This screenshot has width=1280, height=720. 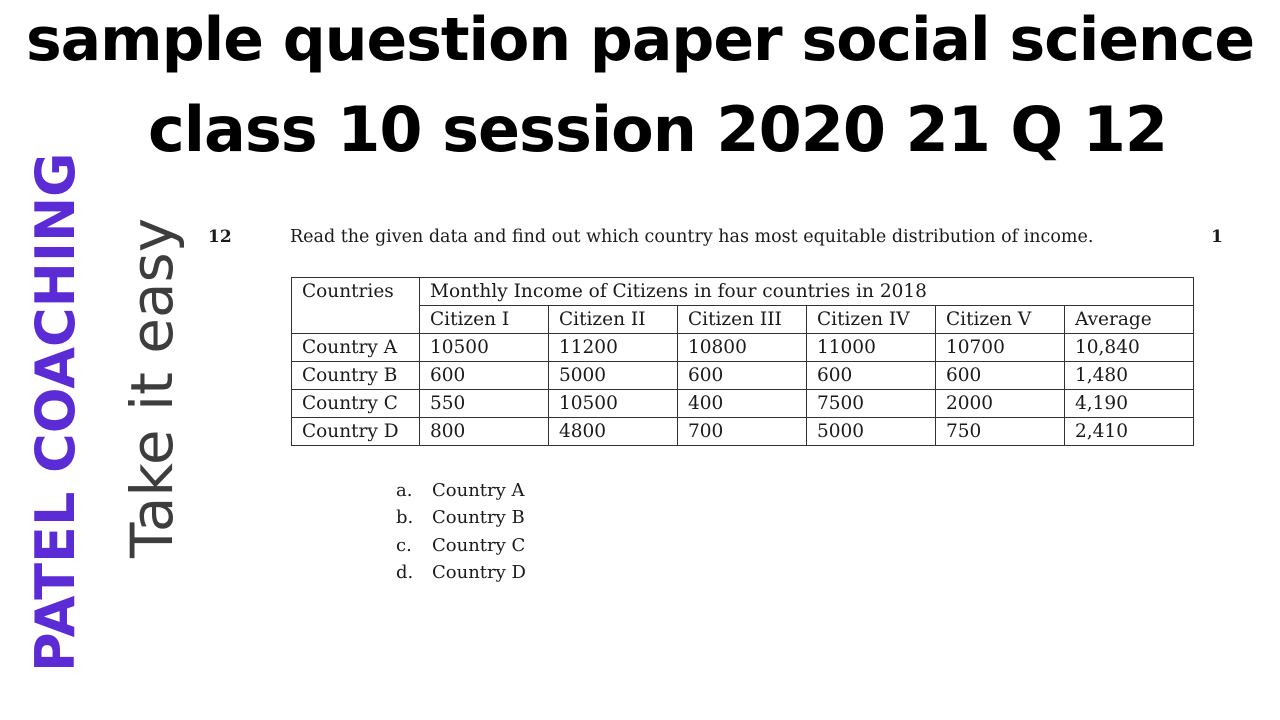 I want to click on country-cell: Country B, so click(x=355, y=375).